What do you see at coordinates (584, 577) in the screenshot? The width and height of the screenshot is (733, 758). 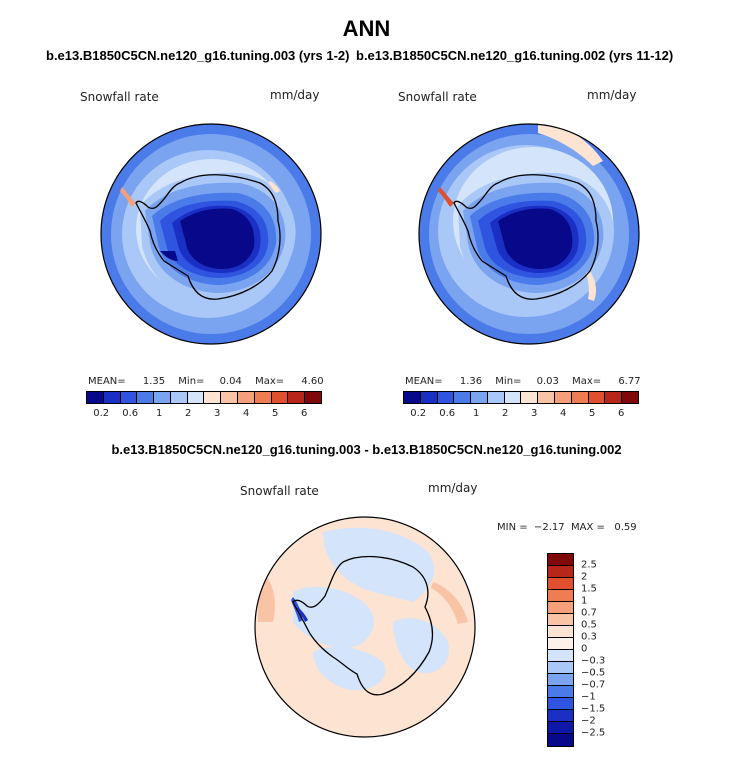 I see `diff-colorbar-tick: 2` at bounding box center [584, 577].